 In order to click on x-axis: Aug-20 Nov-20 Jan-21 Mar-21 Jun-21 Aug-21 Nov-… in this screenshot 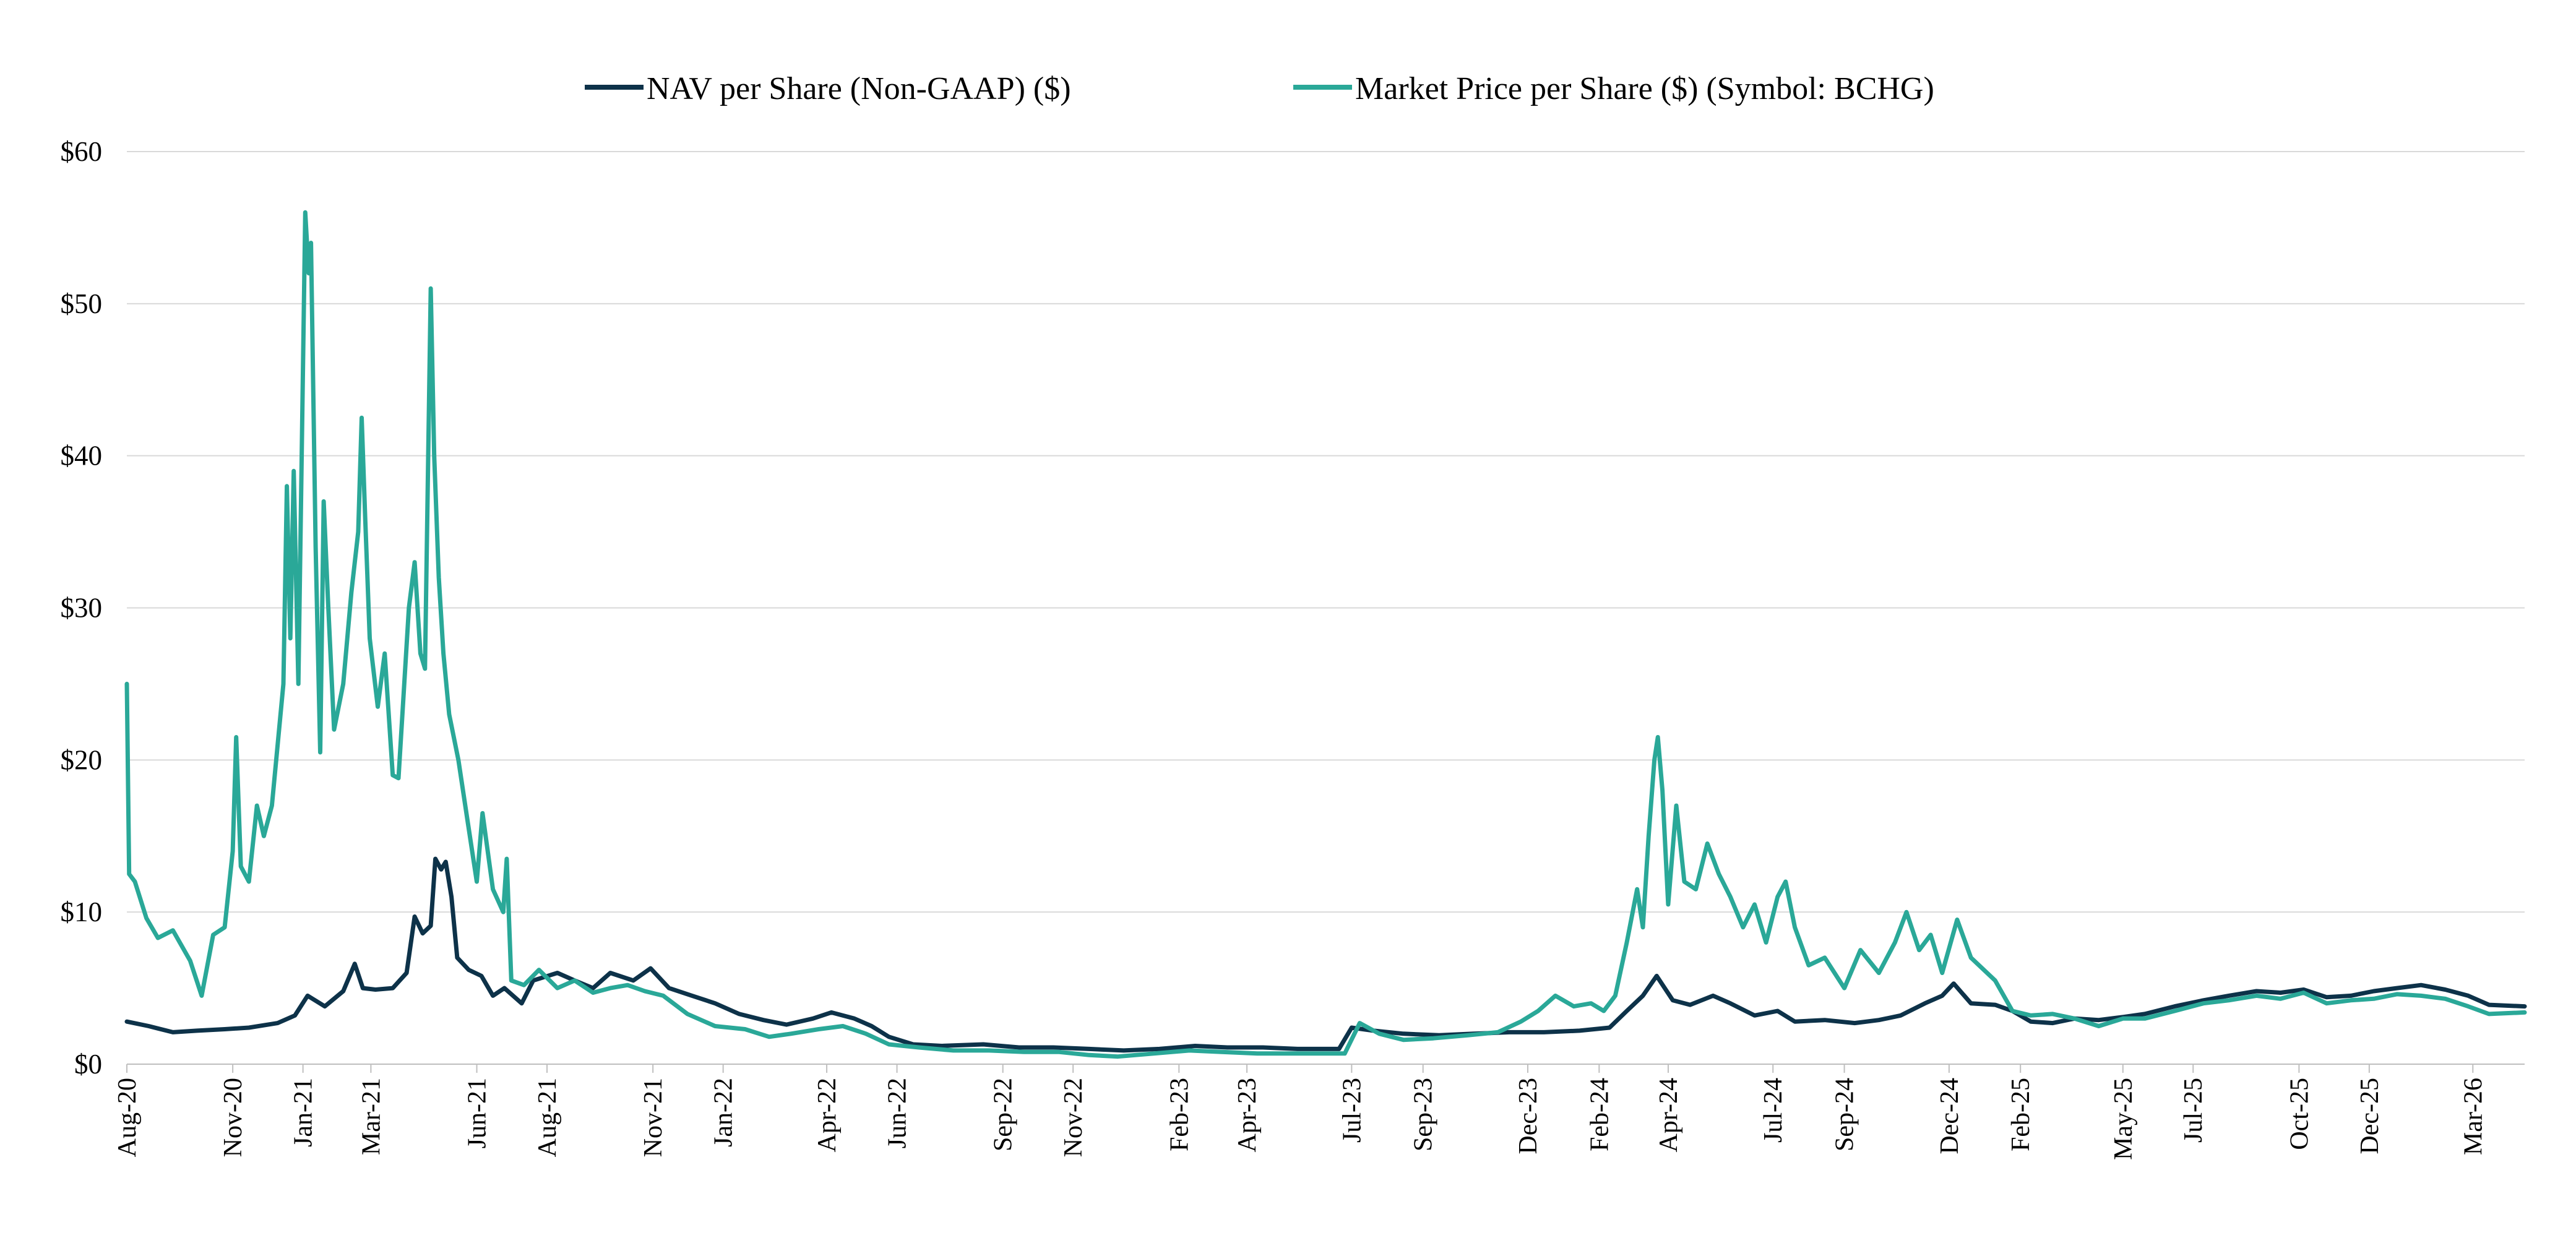, I will do `click(1319, 1112)`.